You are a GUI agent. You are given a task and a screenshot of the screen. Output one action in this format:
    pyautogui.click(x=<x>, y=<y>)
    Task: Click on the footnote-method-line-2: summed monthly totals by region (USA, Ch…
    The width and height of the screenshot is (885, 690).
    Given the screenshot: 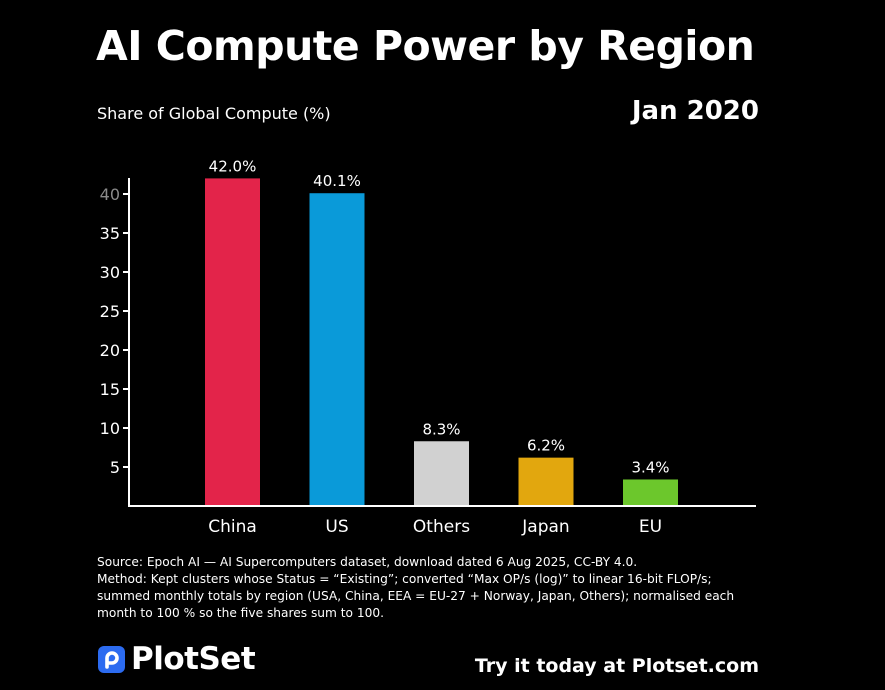 What is the action you would take?
    pyautogui.click(x=416, y=596)
    